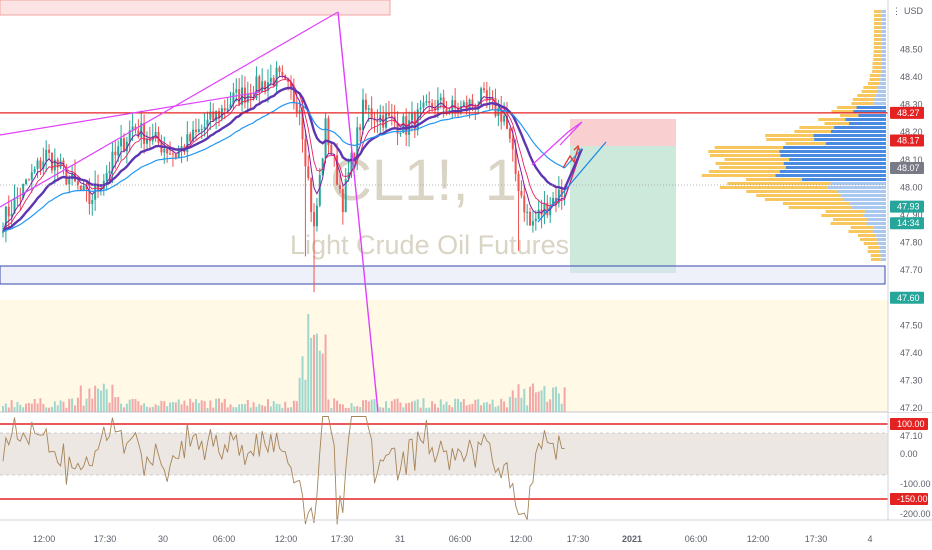 This screenshot has height=550, width=932. I want to click on ma-line, so click(292, 167).